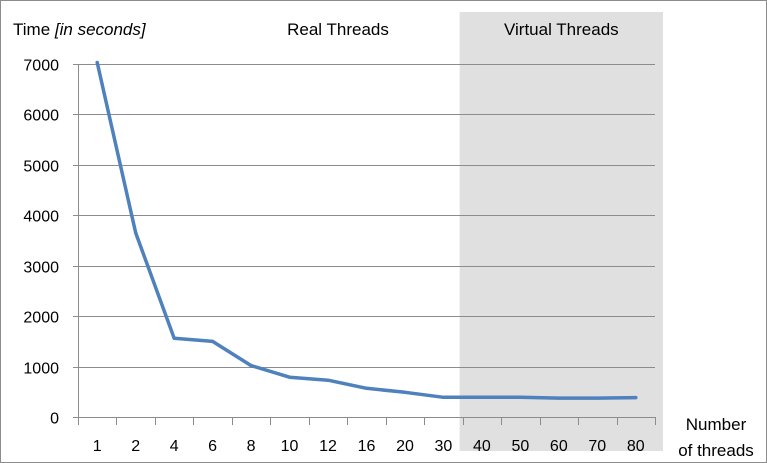 This screenshot has width=767, height=463. Describe the element at coordinates (174, 446) in the screenshot. I see `x-tick-label-4: 4` at that location.